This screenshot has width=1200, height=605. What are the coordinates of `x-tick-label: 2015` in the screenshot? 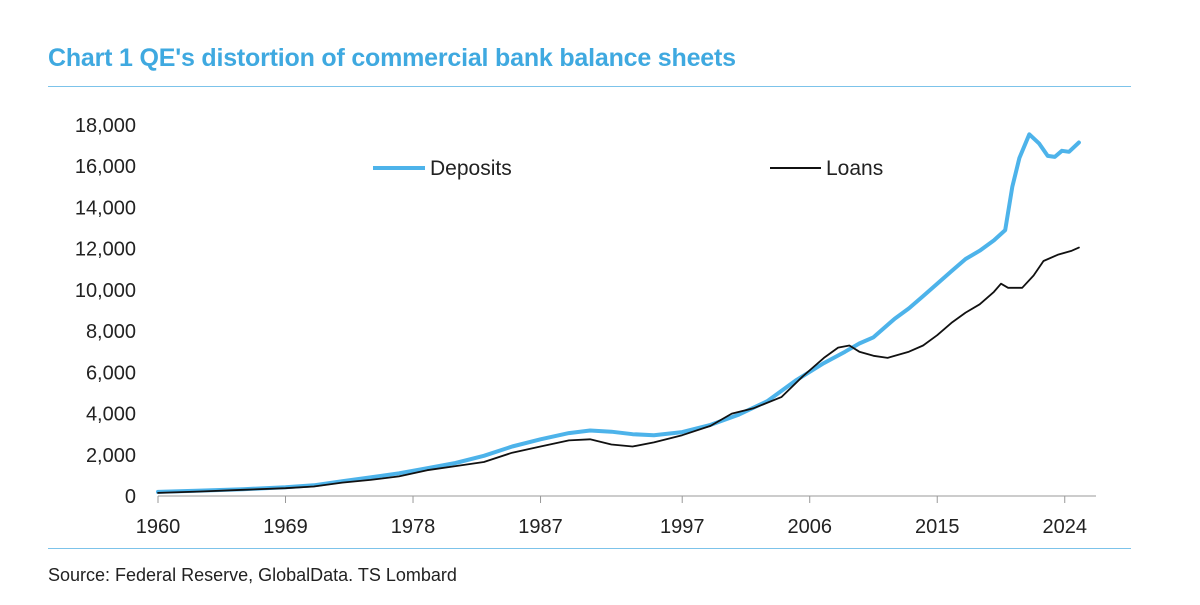 It's located at (937, 527).